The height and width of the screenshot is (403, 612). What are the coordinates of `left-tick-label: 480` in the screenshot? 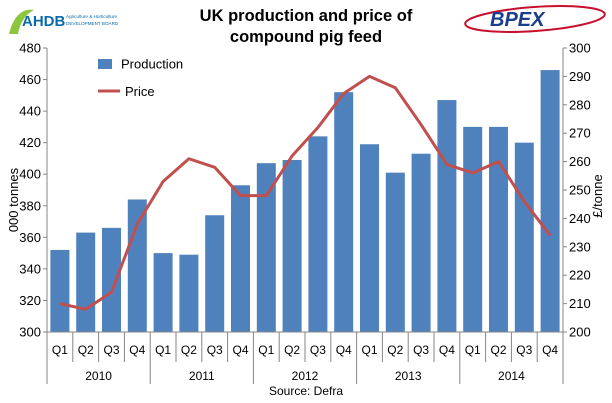 It's located at (30, 48).